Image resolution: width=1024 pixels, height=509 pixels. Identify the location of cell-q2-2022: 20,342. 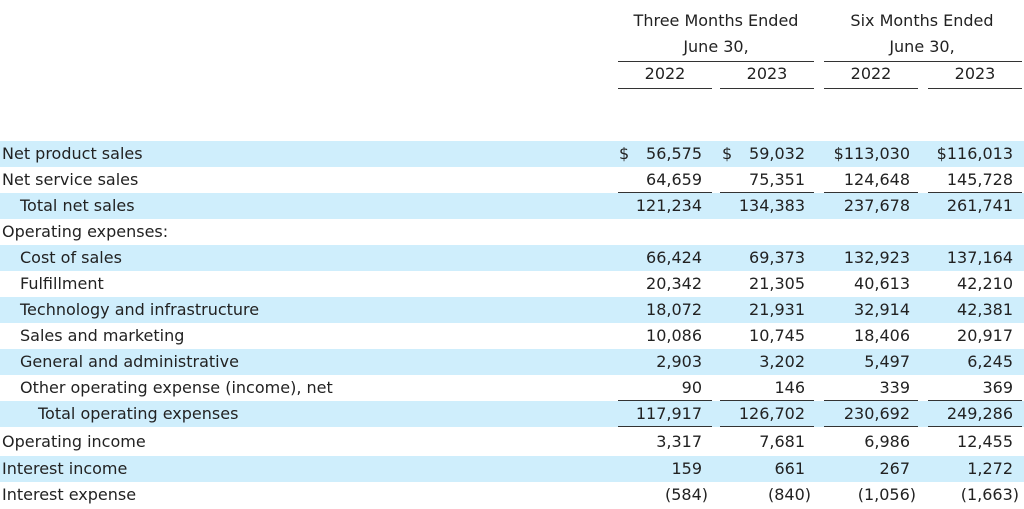
(674, 283).